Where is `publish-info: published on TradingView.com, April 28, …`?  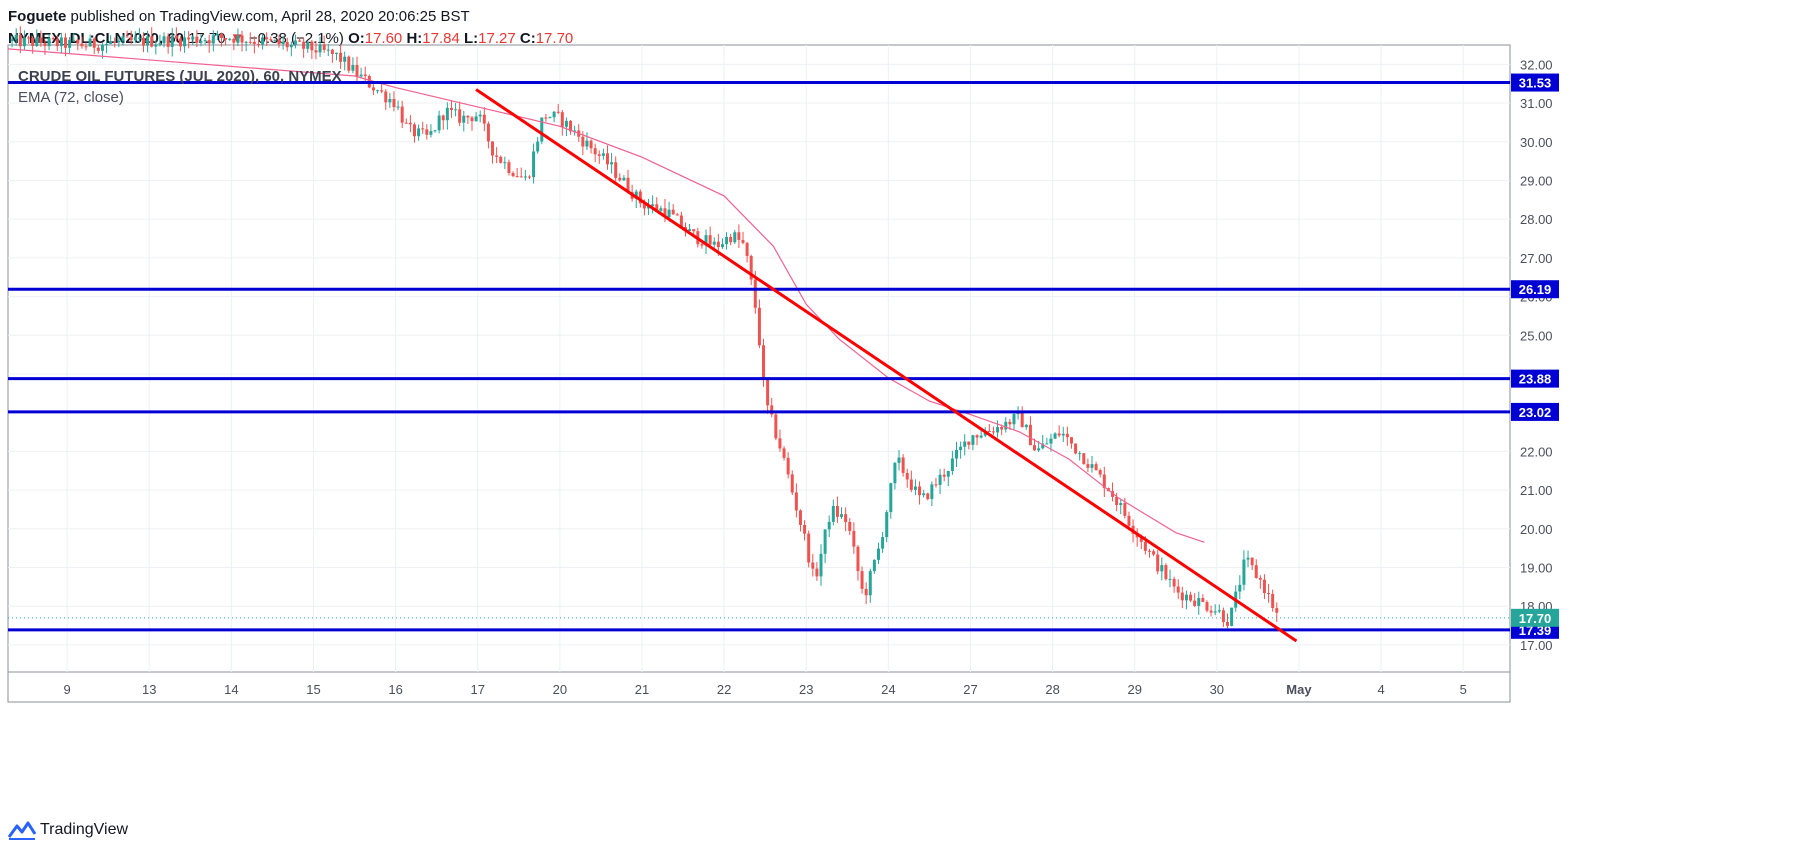
publish-info: published on TradingView.com, April 28, … is located at coordinates (270, 16).